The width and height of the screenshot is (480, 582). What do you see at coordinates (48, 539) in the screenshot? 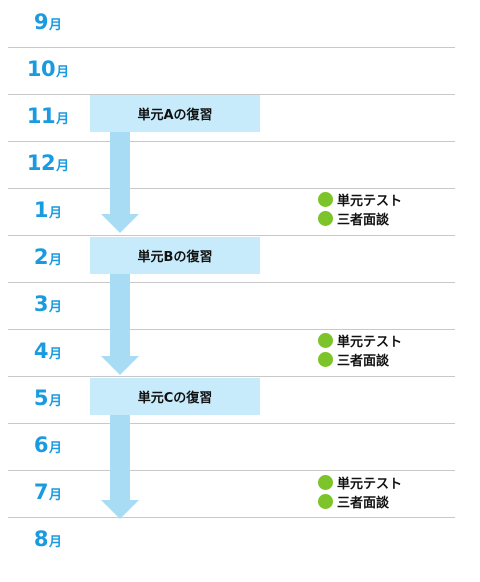
I see `month-label: 8月` at bounding box center [48, 539].